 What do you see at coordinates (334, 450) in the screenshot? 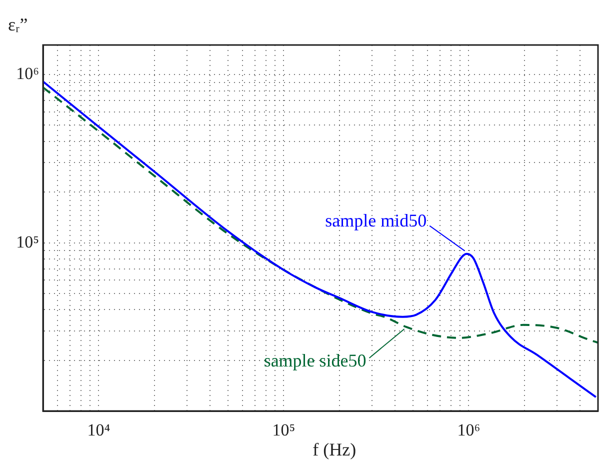
I see `x-axis-title: f (Hz)` at bounding box center [334, 450].